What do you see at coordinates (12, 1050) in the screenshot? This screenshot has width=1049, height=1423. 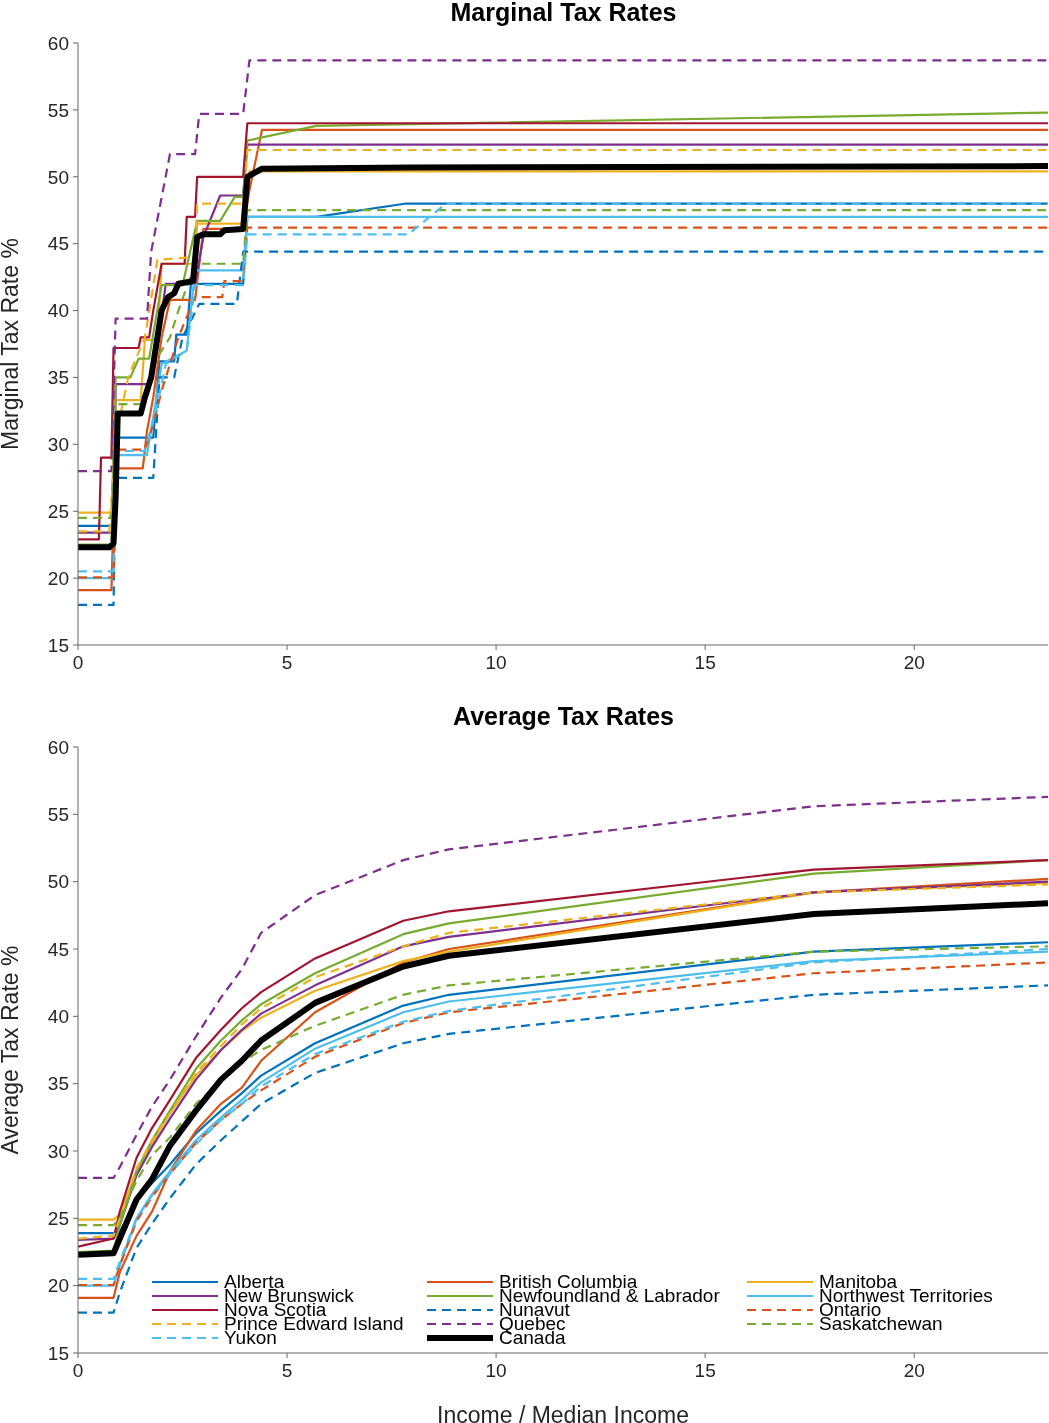 I see `y-axis-title: Average Tax Rate %` at bounding box center [12, 1050].